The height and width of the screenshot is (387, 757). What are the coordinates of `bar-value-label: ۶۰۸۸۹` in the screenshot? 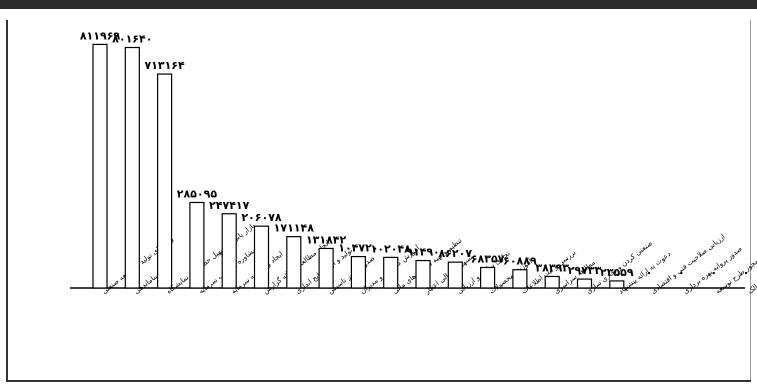 It's located at (520, 261).